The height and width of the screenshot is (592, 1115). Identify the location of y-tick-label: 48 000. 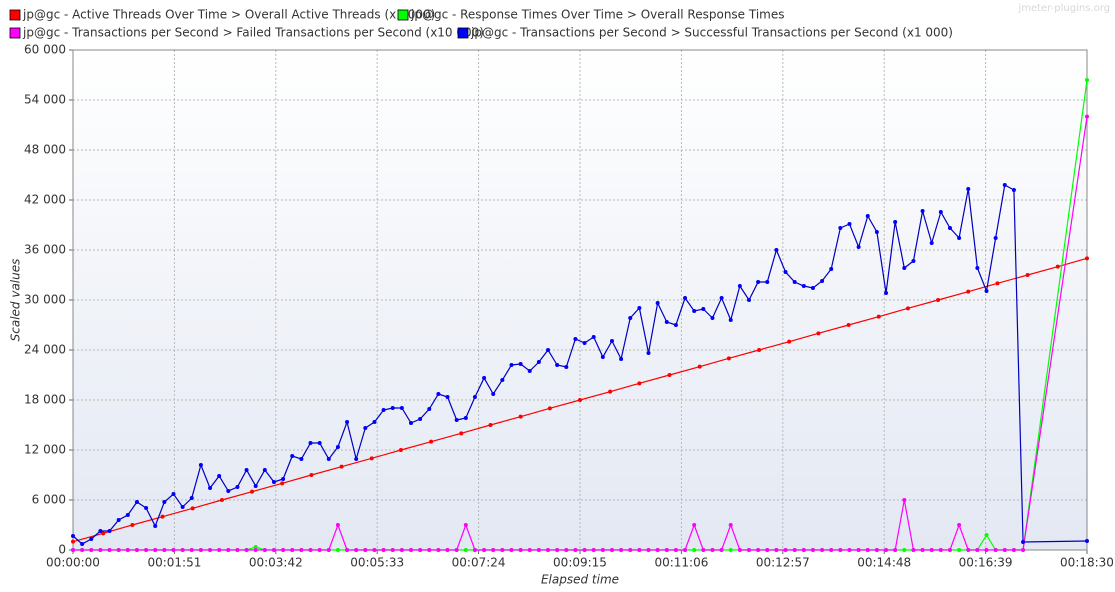
(45, 150).